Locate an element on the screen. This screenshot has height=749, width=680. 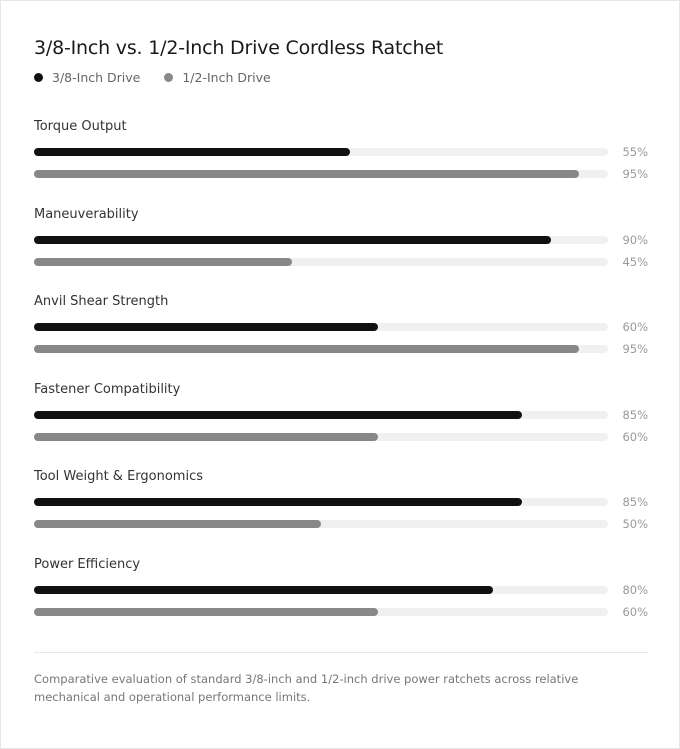
legend: 3/8-Inch Drive 1/2-Inch Drive is located at coordinates (152, 77).